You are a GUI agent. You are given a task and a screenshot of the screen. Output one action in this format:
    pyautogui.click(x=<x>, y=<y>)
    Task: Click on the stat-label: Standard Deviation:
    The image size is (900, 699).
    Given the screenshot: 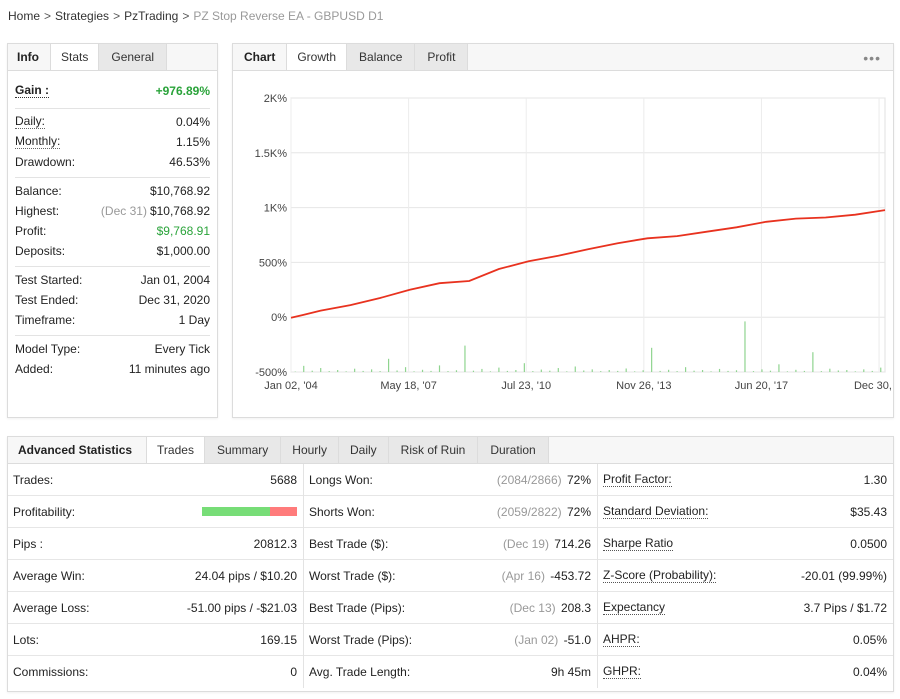 What is the action you would take?
    pyautogui.click(x=656, y=511)
    